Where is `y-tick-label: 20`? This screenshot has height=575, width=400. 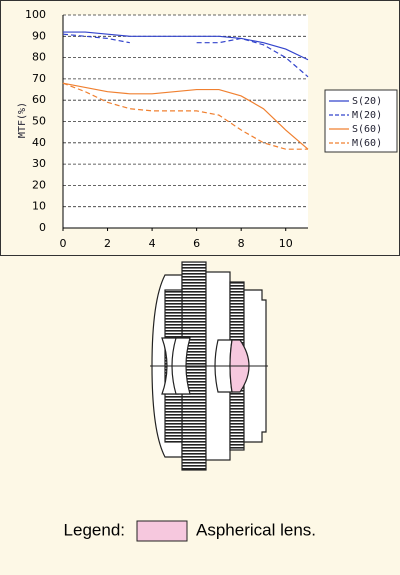 y-tick-label: 20 is located at coordinates (39, 184).